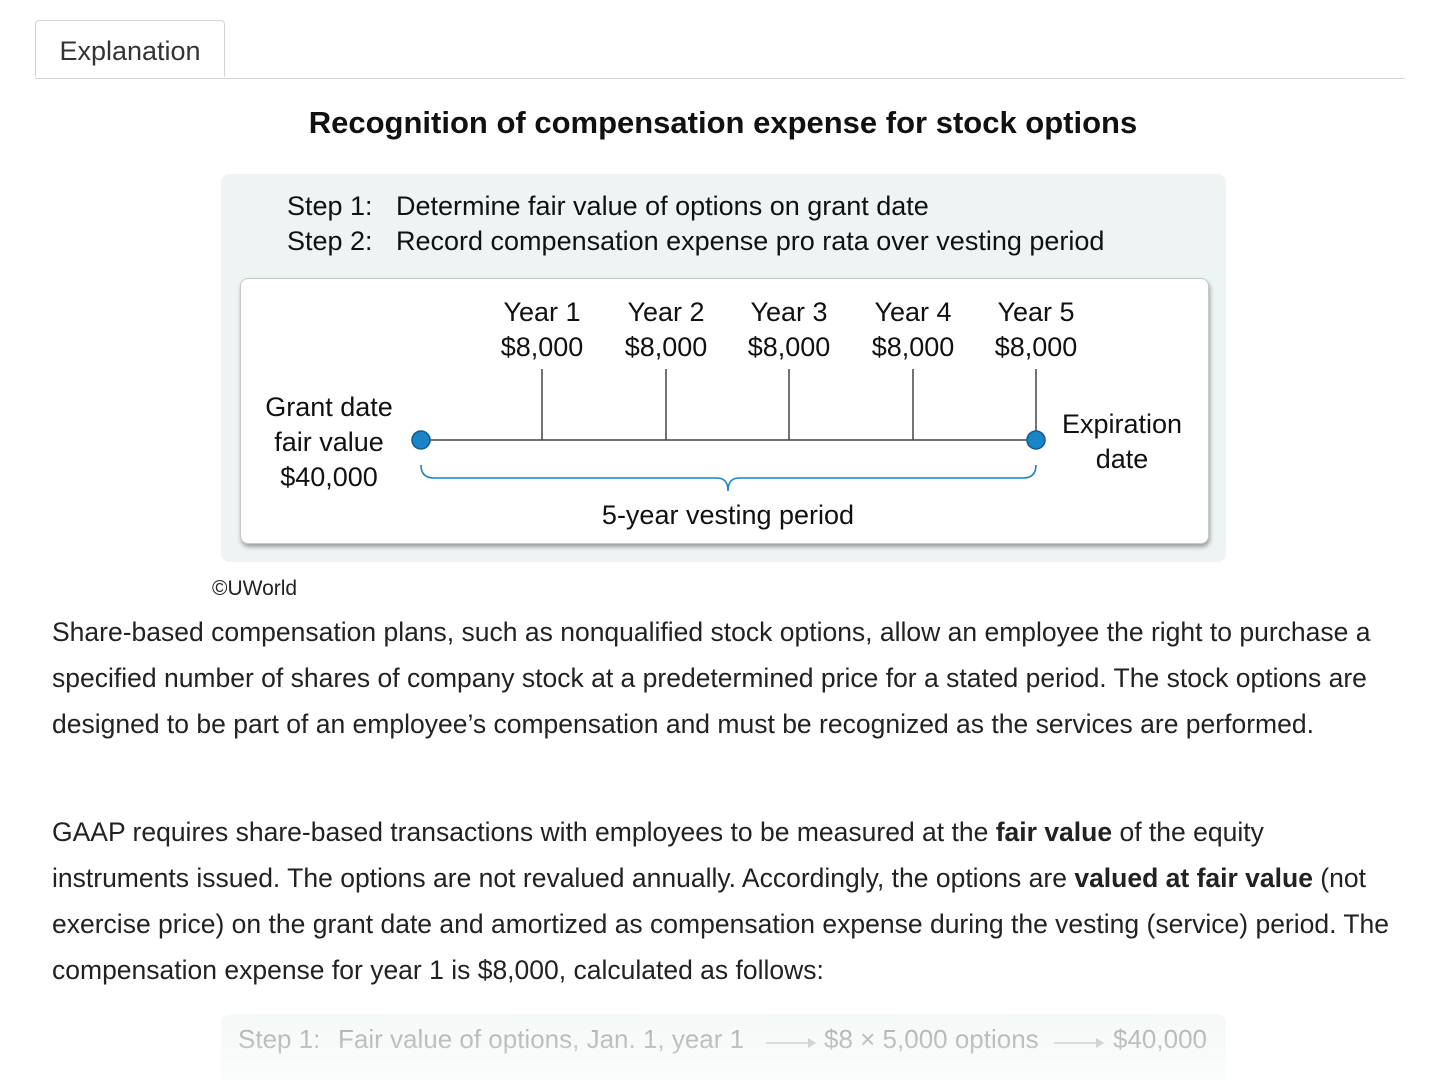 The image size is (1440, 1080). I want to click on tab-bar: Explanation, so click(720, 49).